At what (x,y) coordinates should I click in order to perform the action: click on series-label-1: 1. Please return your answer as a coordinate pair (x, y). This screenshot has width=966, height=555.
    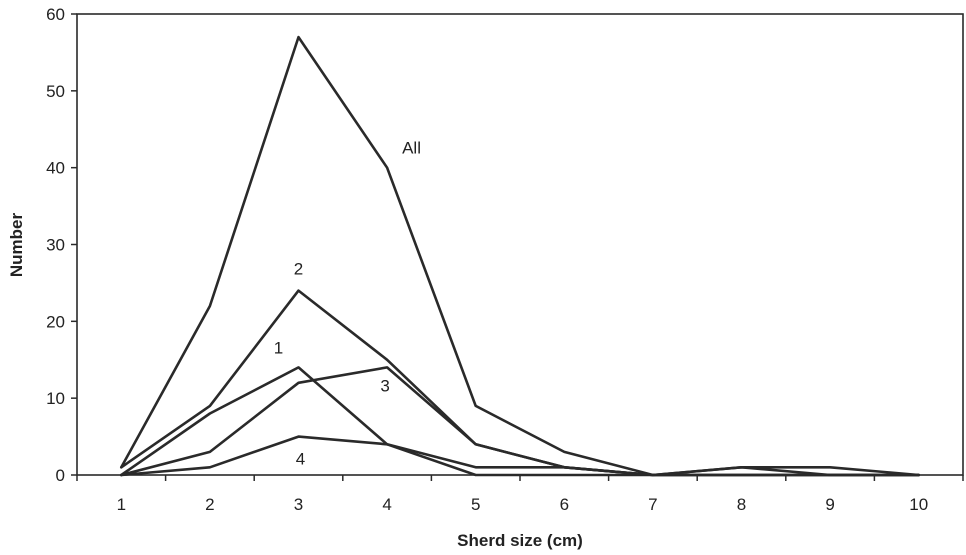
    Looking at the image, I should click on (278, 347).